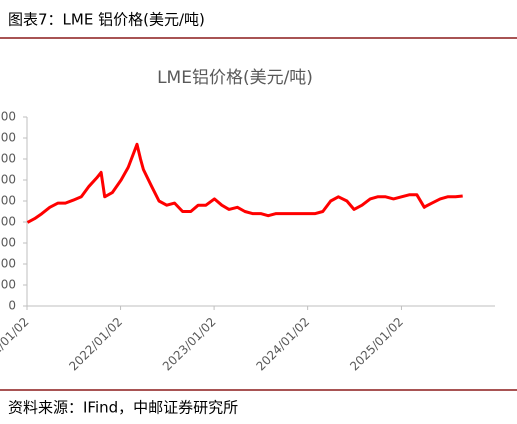 Image resolution: width=517 pixels, height=424 pixels. What do you see at coordinates (8, 243) in the screenshot?
I see `y-tick-label: 1500` at bounding box center [8, 243].